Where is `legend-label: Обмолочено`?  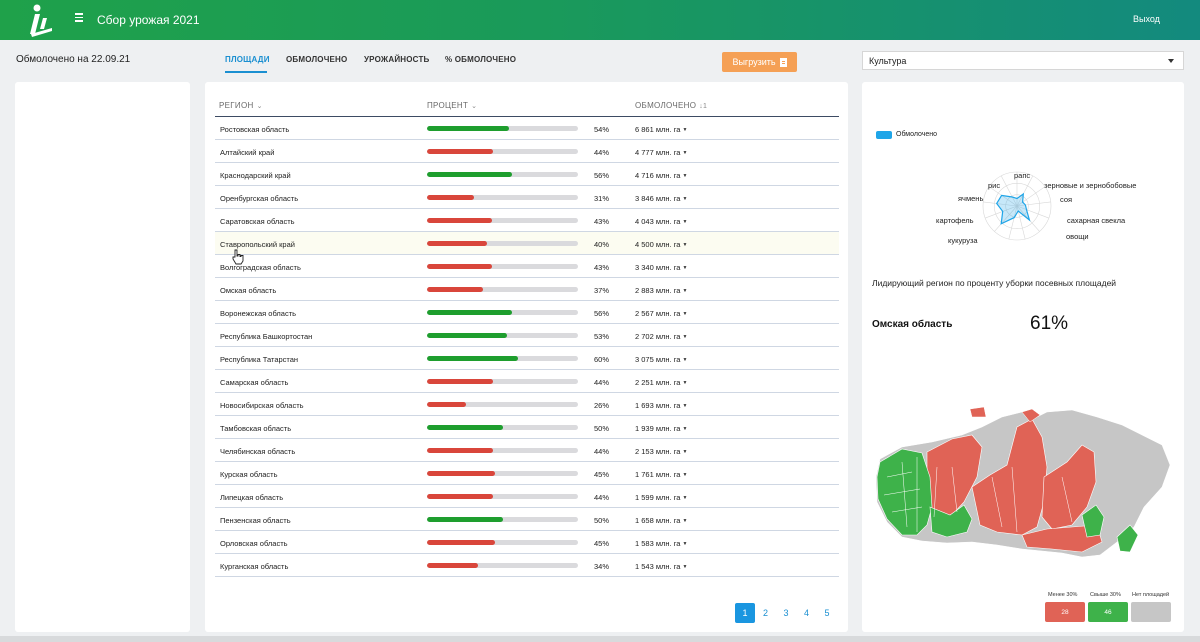
legend-label: Обмолочено is located at coordinates (917, 134).